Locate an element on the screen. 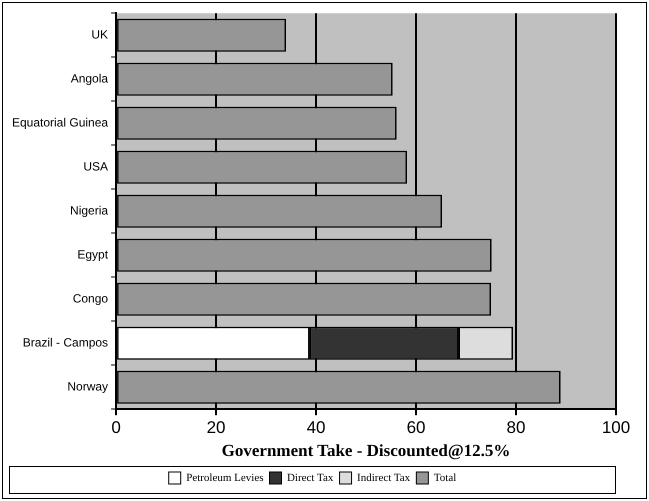 The width and height of the screenshot is (649, 501). x-axis-title: Government Take - Discounted@12.5% is located at coordinates (366, 450).